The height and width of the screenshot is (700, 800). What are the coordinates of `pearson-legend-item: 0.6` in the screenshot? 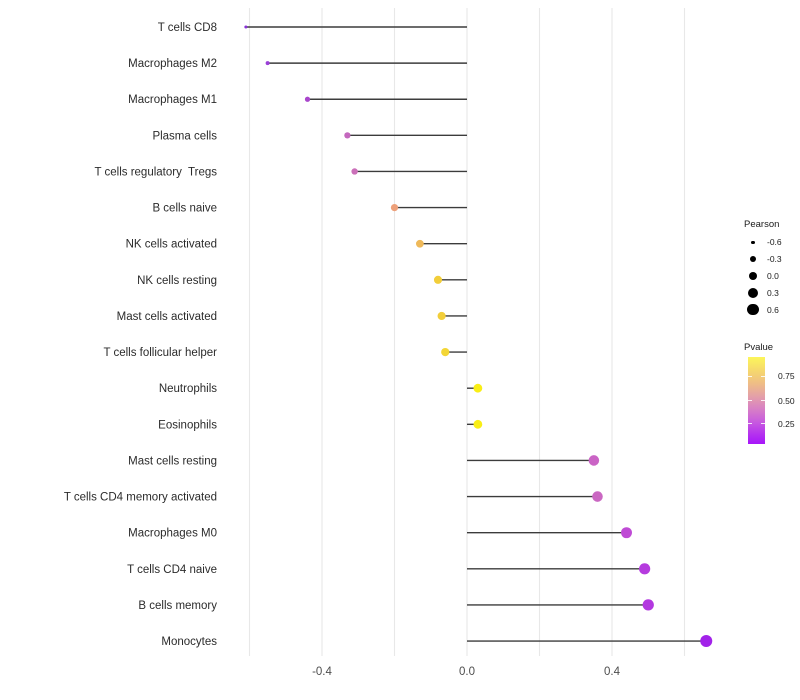 It's located at (772, 309).